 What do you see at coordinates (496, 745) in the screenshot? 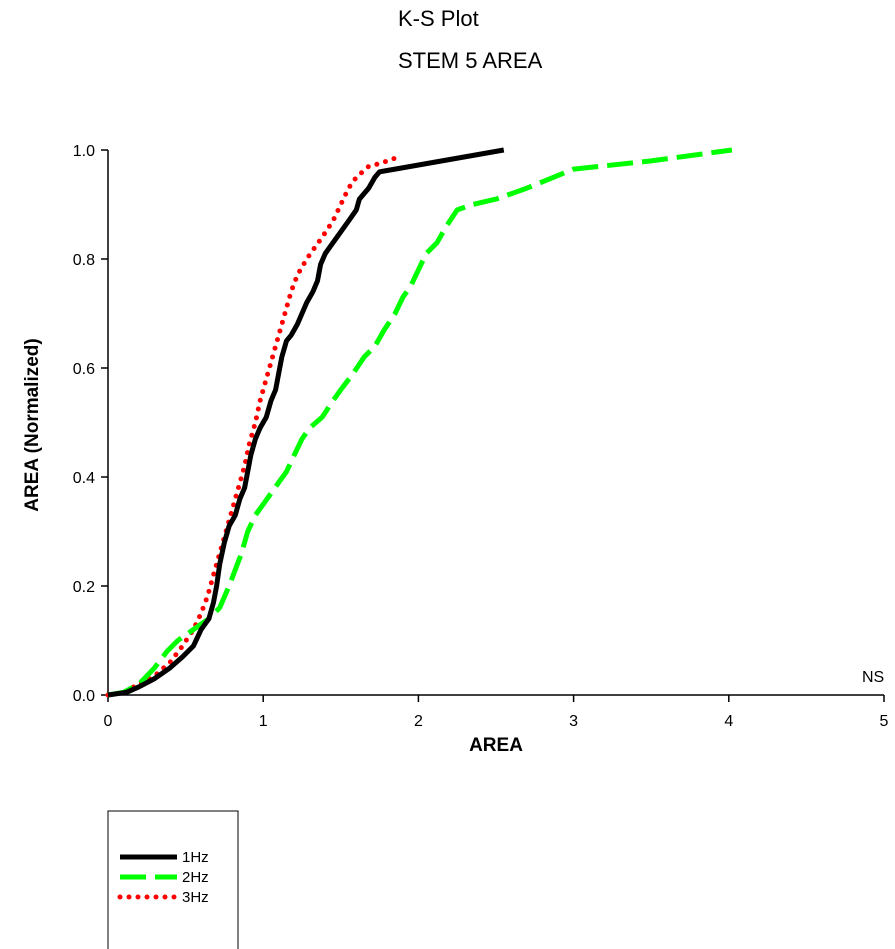
I see `x-axis-label: AREA` at bounding box center [496, 745].